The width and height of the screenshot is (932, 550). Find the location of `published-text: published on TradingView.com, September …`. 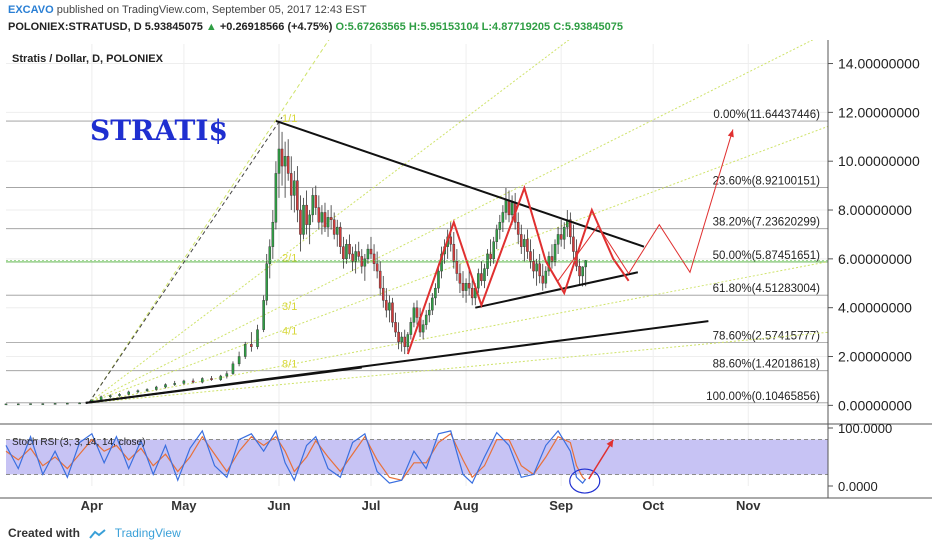

published-text: published on TradingView.com, September … is located at coordinates (211, 10).